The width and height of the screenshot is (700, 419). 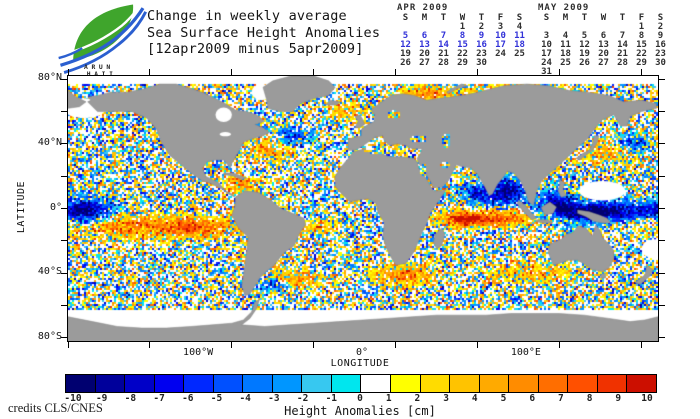 What do you see at coordinates (519, 54) in the screenshot?
I see `calendar-date: 25` at bounding box center [519, 54].